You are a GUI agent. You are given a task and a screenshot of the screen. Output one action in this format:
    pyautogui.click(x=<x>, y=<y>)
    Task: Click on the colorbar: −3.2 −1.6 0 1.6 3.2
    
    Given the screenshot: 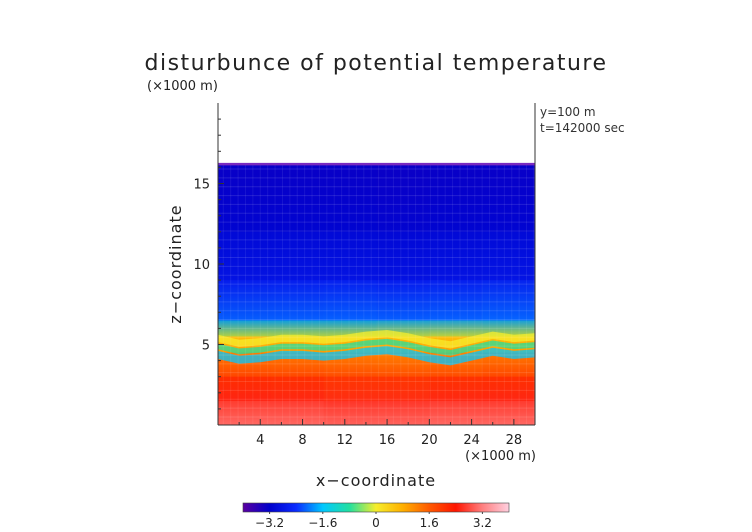 What is the action you would take?
    pyautogui.click(x=376, y=516)
    